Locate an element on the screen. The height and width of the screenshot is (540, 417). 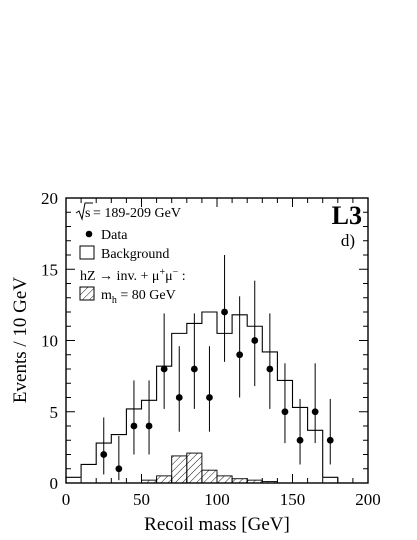
y-tick-label: 15 is located at coordinates (49, 269).